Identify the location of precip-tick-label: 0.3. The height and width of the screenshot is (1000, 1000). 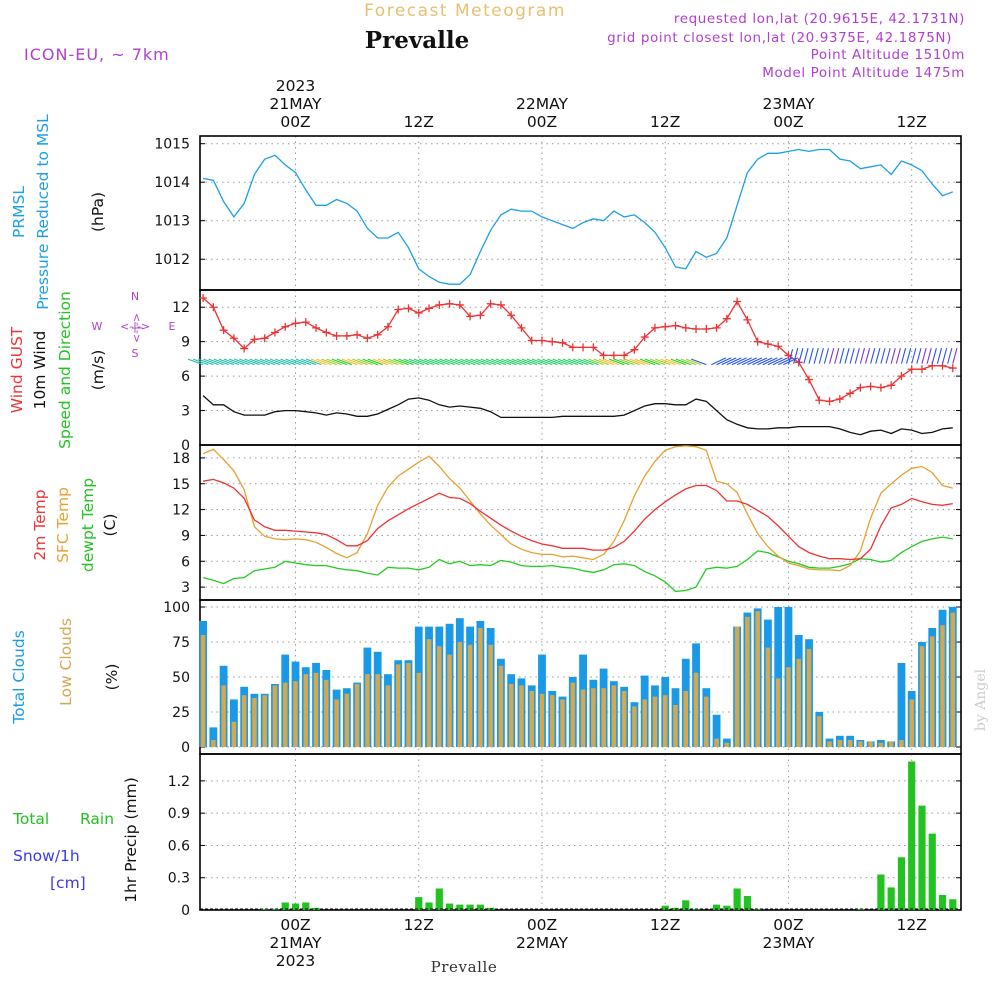
(179, 879).